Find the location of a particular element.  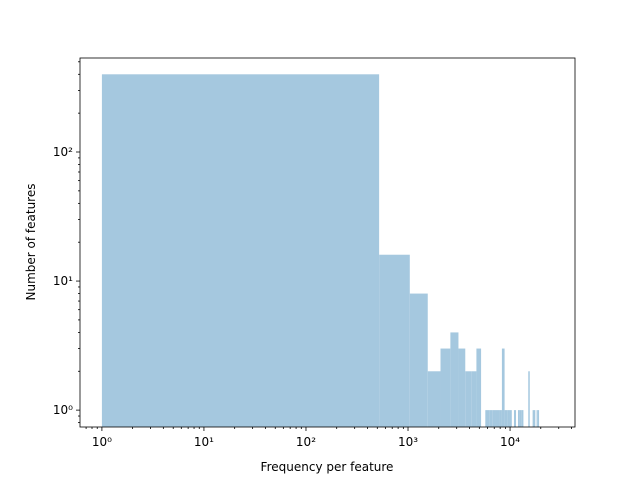

x-tick-label: 10² is located at coordinates (306, 442).